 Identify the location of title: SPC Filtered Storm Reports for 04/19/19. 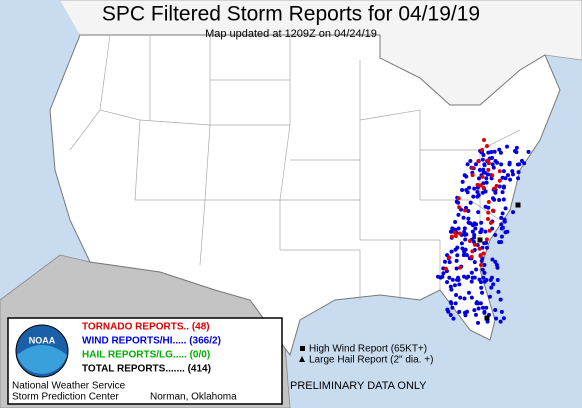
(291, 14).